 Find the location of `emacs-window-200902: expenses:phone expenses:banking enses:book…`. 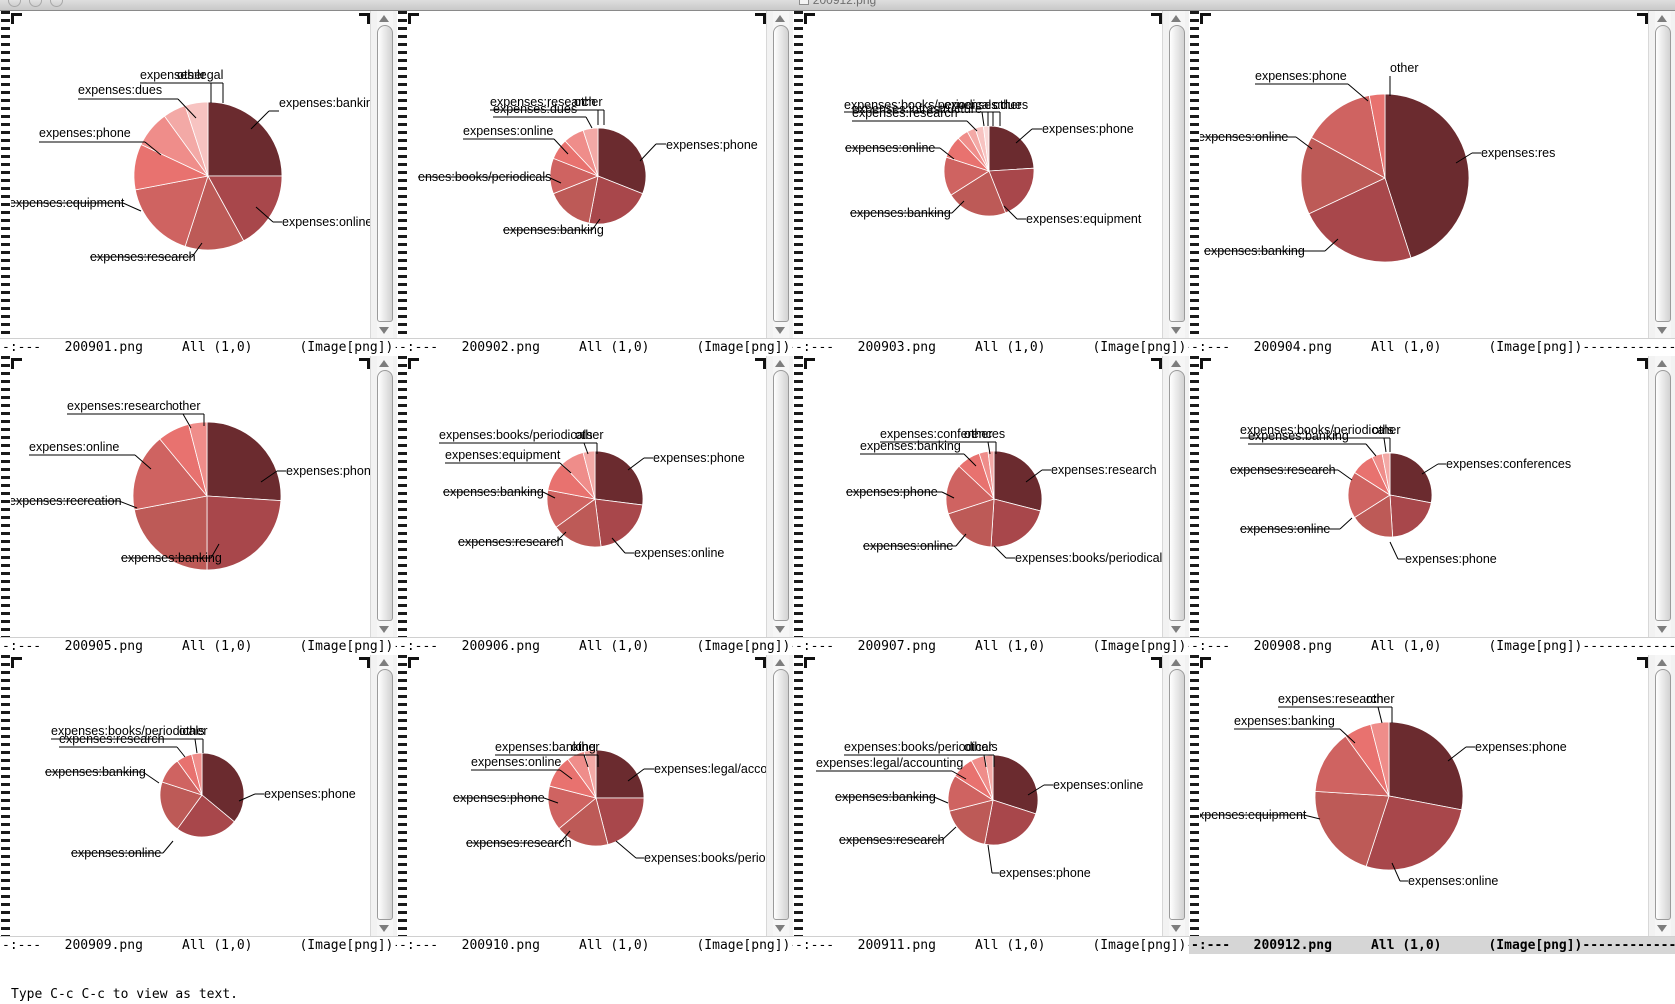

emacs-window-200902: expenses:phone expenses:banking enses:book… is located at coordinates (595, 183).